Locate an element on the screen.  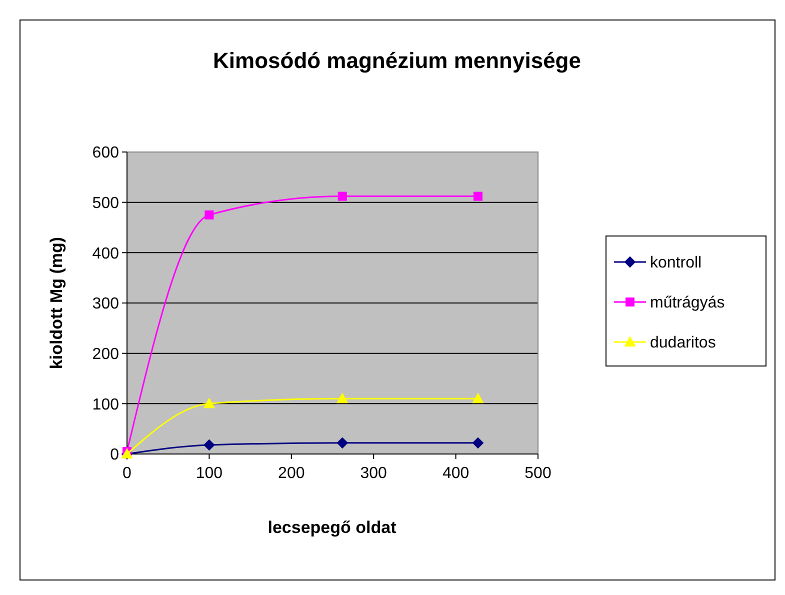
x-tick-label: 200 is located at coordinates (291, 473).